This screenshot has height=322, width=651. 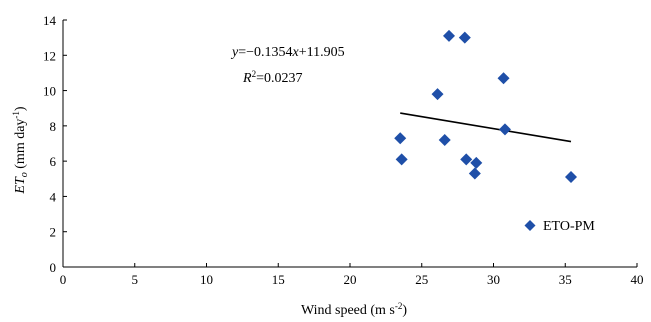 I want to click on y-tick-label: 6, so click(x=53, y=161).